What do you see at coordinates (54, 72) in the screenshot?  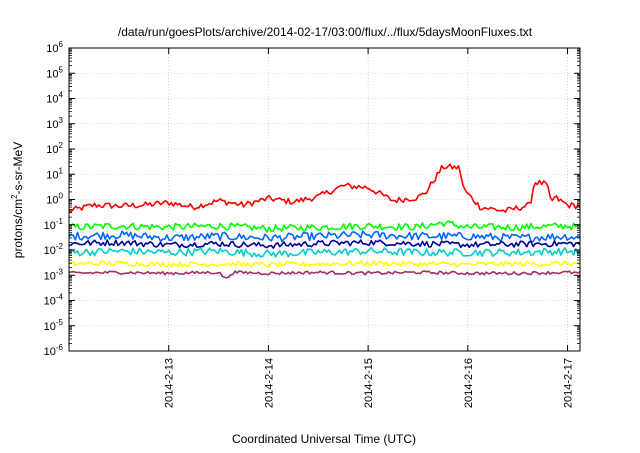 I see `y-tick-label: 10⁵` at bounding box center [54, 72].